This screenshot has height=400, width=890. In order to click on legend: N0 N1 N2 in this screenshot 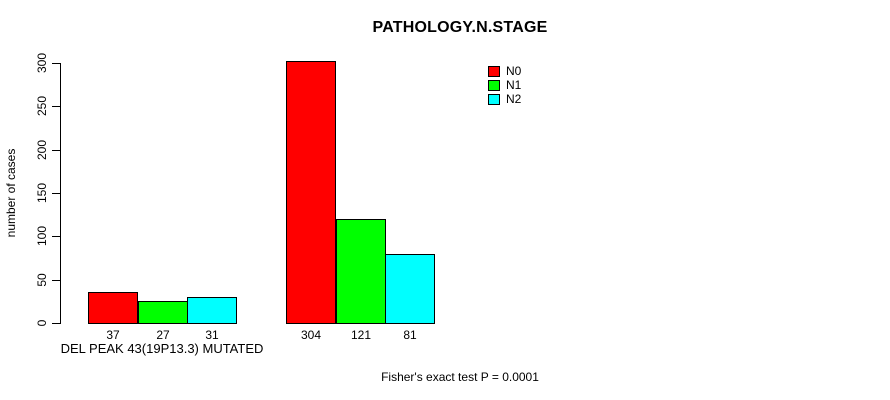, I will do `click(504, 85)`.